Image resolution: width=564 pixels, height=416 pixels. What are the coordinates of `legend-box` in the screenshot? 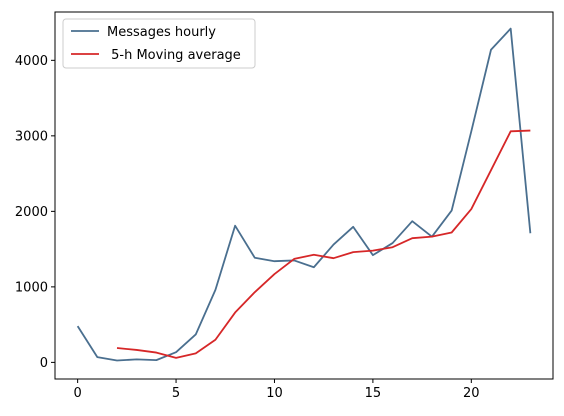 It's located at (159, 43).